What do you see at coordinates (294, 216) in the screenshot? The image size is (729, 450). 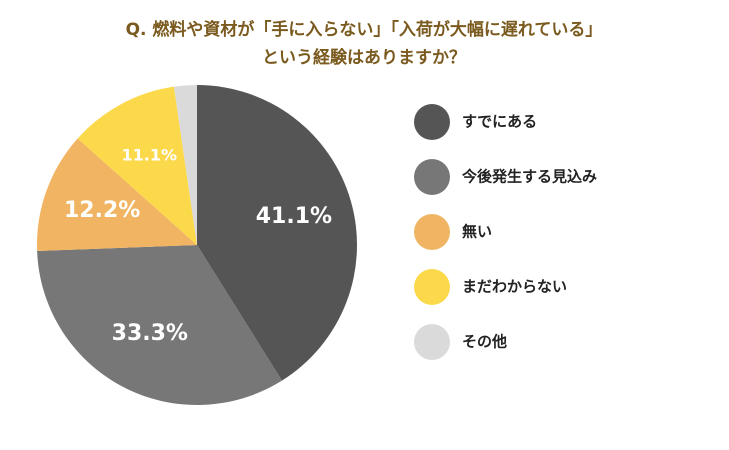 I see `value-label: 41.1%` at bounding box center [294, 216].